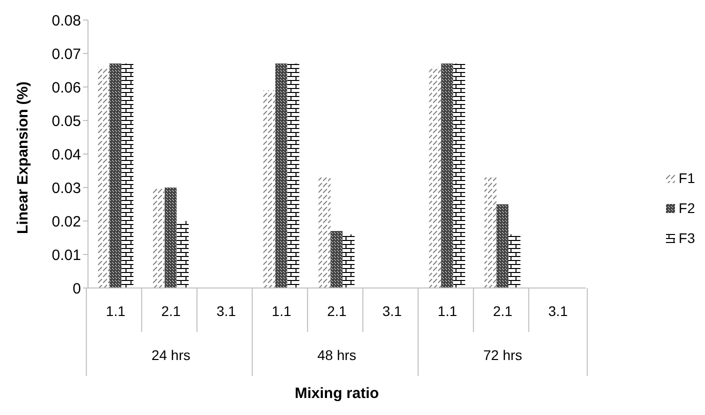 This screenshot has height=415, width=705. What do you see at coordinates (686, 238) in the screenshot?
I see `legend-label: F3` at bounding box center [686, 238].